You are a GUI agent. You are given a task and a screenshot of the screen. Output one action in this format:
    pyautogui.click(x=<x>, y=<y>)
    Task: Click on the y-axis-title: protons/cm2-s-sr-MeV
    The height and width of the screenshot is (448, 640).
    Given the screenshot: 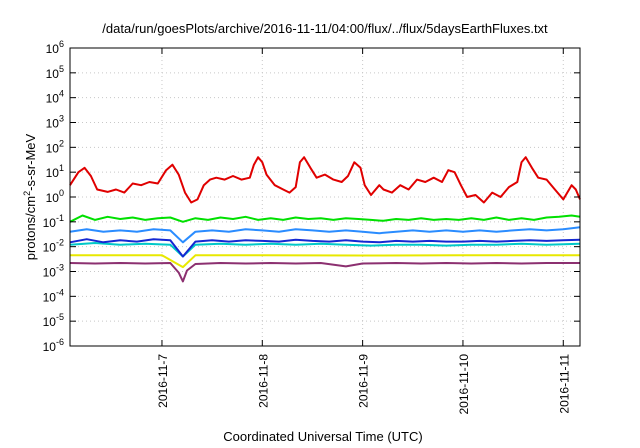 What is the action you would take?
    pyautogui.click(x=30, y=196)
    